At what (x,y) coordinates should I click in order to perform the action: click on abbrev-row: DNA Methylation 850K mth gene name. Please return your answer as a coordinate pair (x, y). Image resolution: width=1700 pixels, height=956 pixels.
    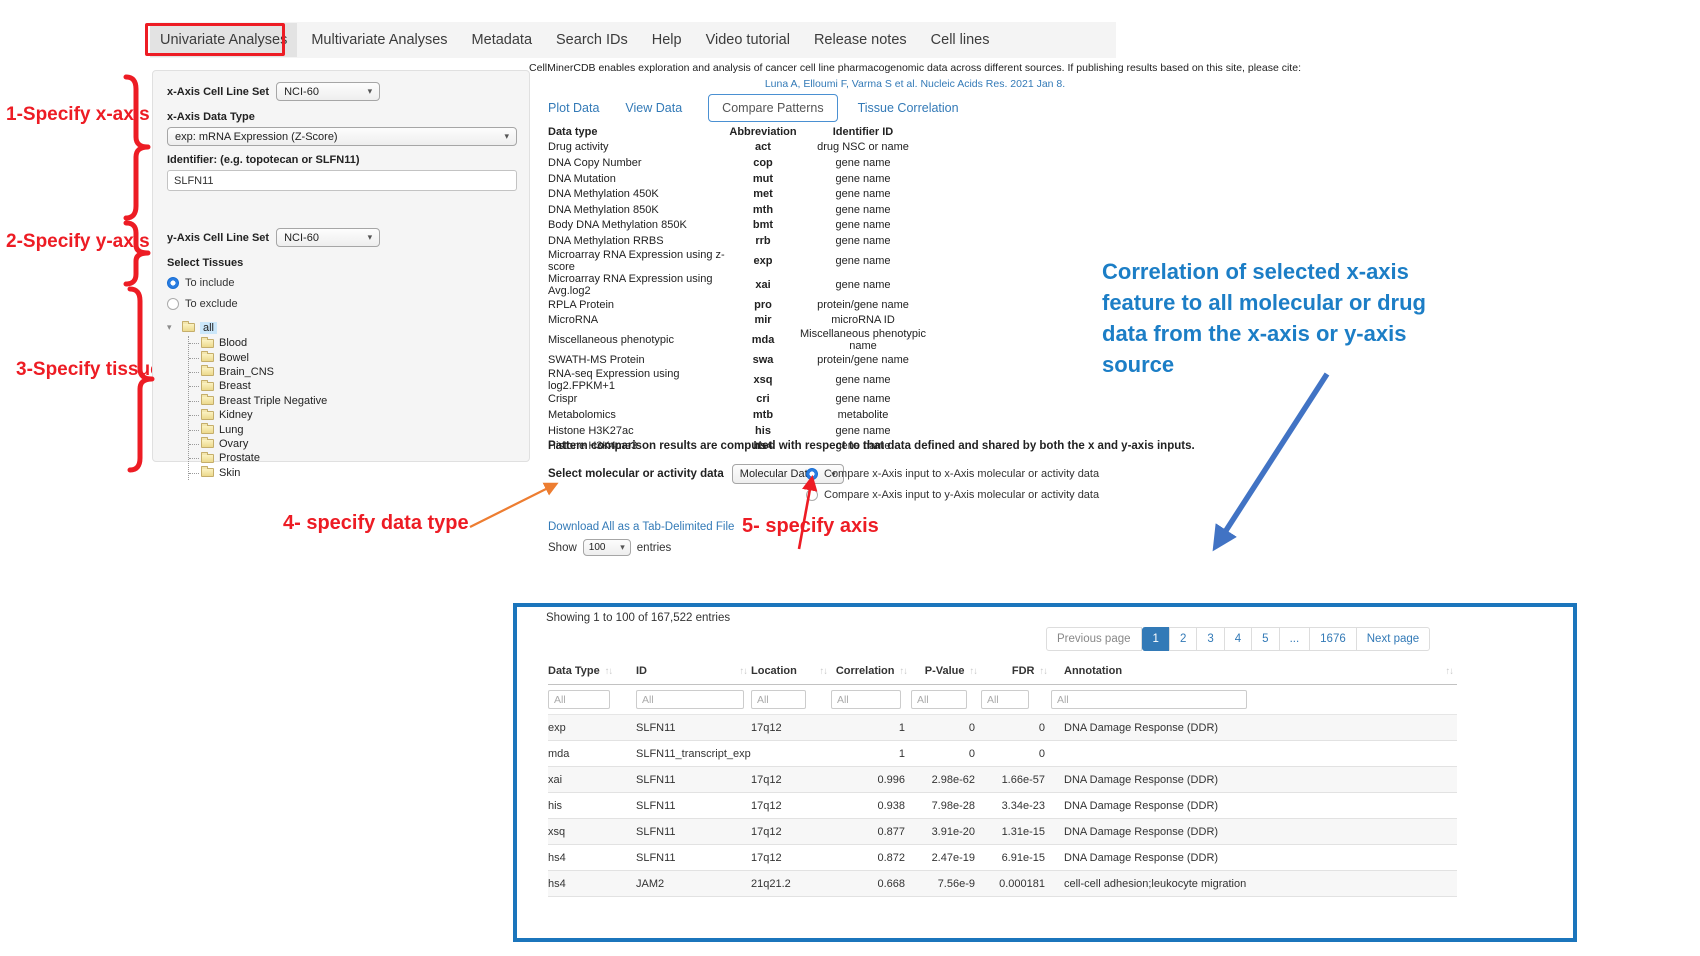
    Looking at the image, I should click on (719, 209).